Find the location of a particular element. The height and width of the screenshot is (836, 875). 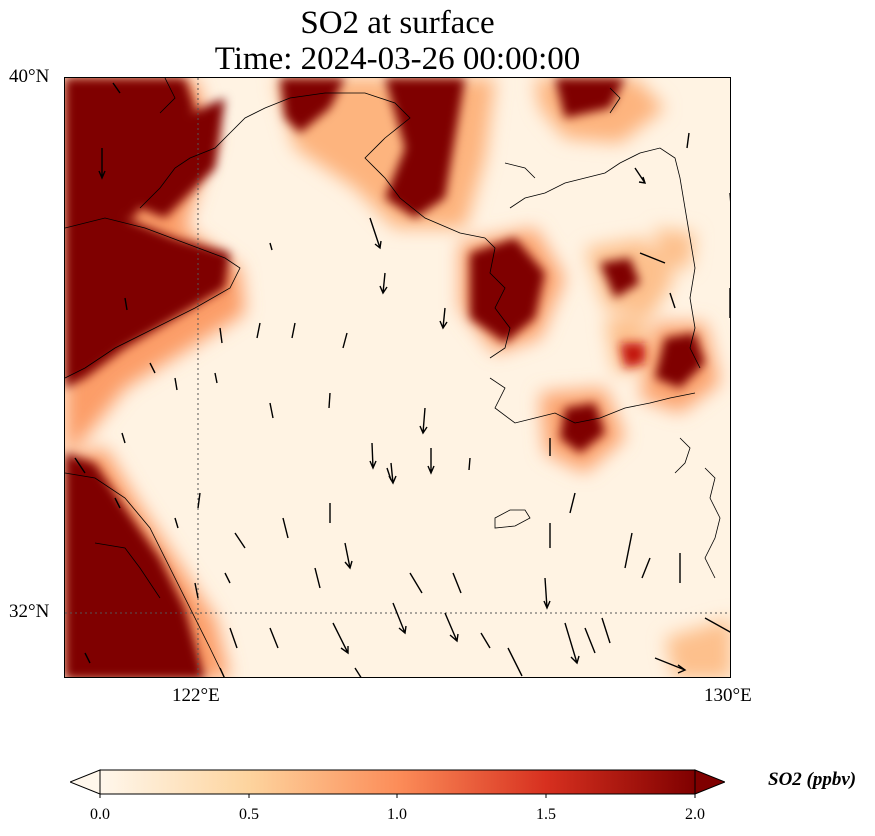

lat-label-40n: 40°N is located at coordinates (29, 76).